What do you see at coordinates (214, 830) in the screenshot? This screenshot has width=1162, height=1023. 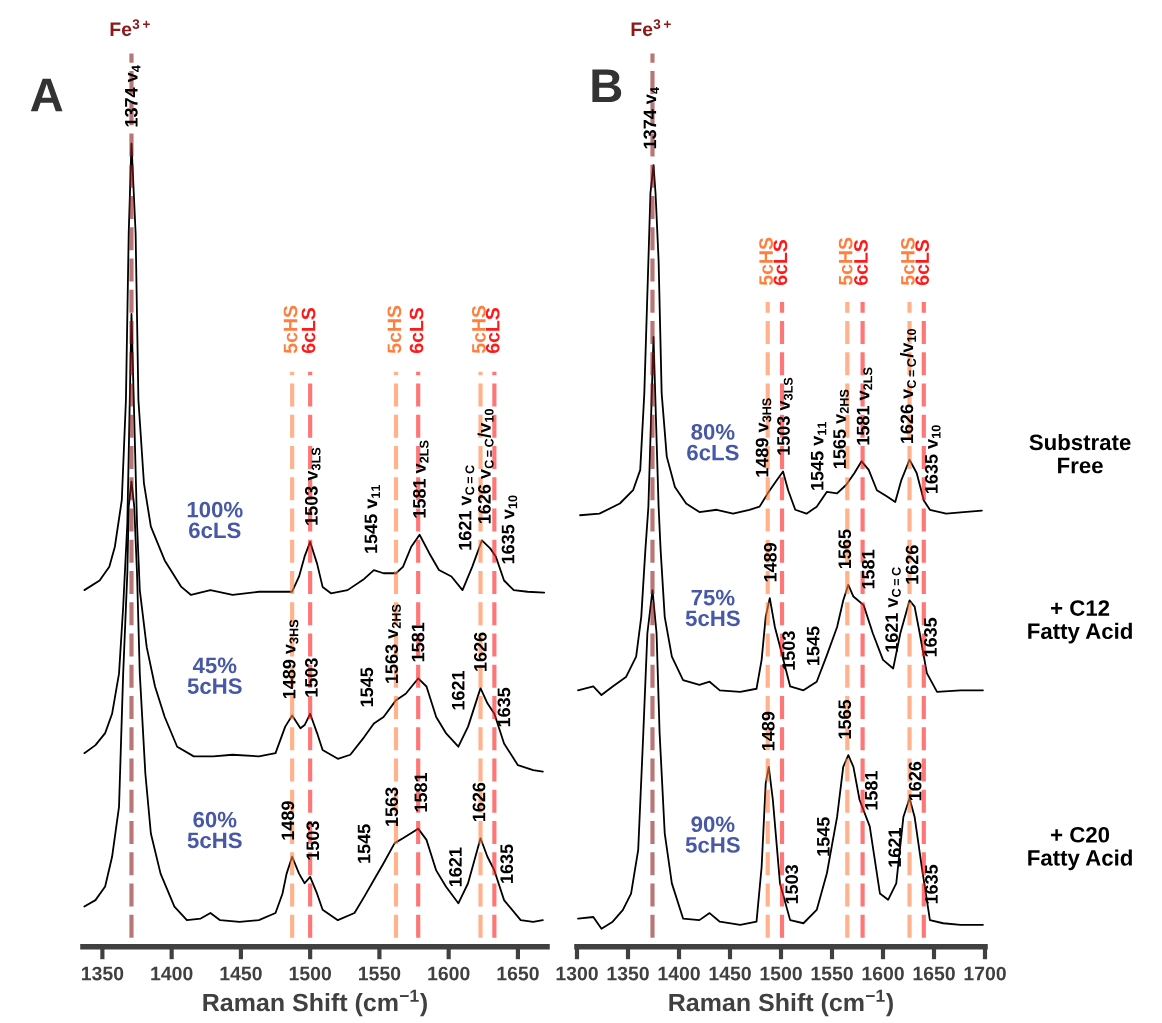 I see `series-label: 60% 5cHS` at bounding box center [214, 830].